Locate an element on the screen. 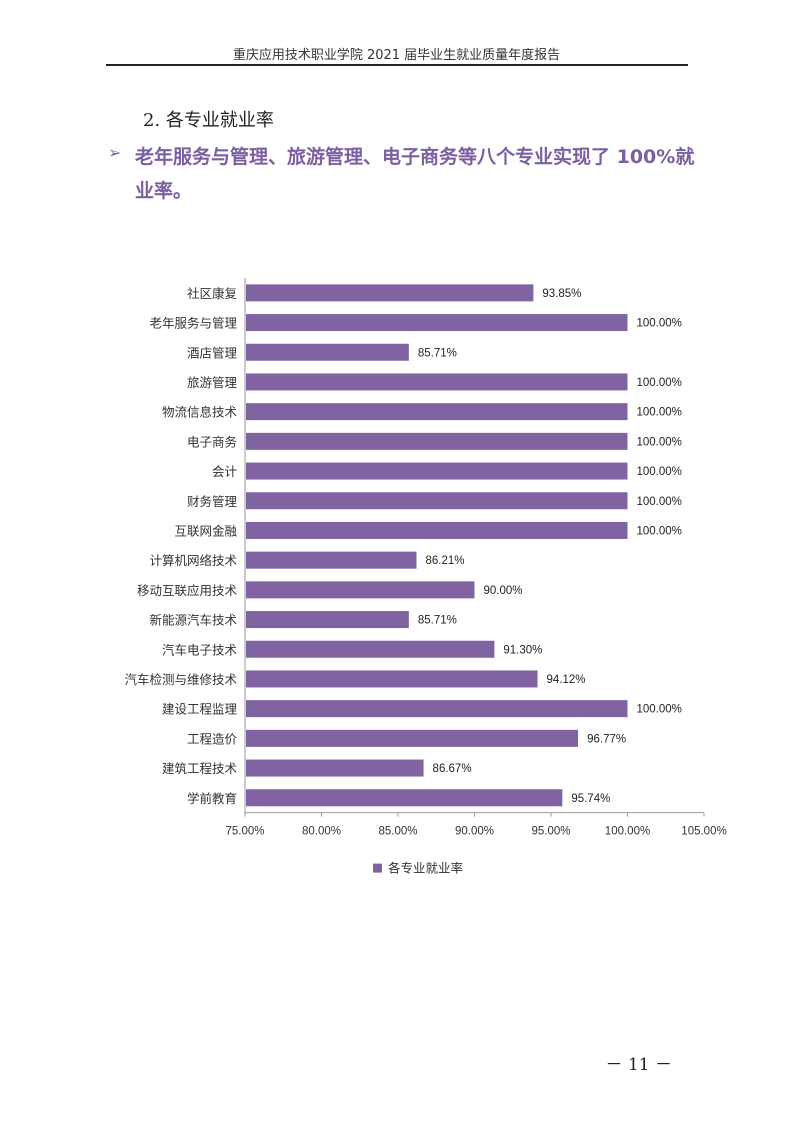  x-tick-label: 90.00% is located at coordinates (474, 832).